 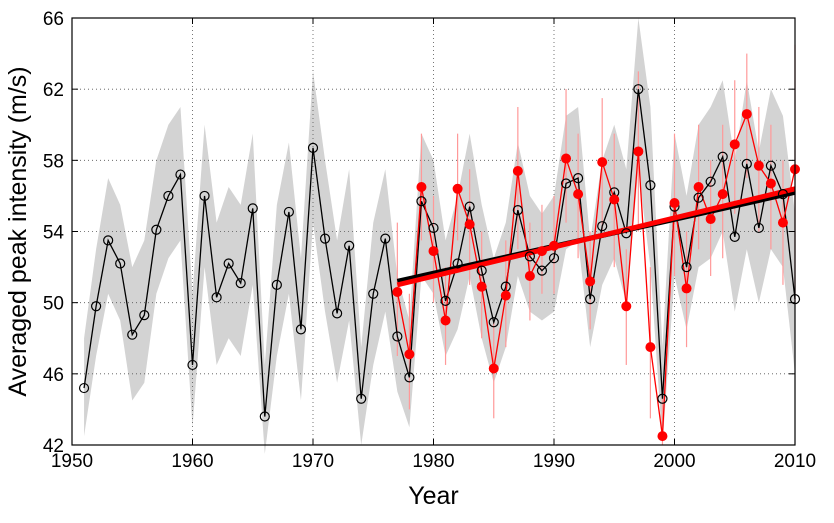 What do you see at coordinates (53, 375) in the screenshot?
I see `y-tick-label: 46` at bounding box center [53, 375].